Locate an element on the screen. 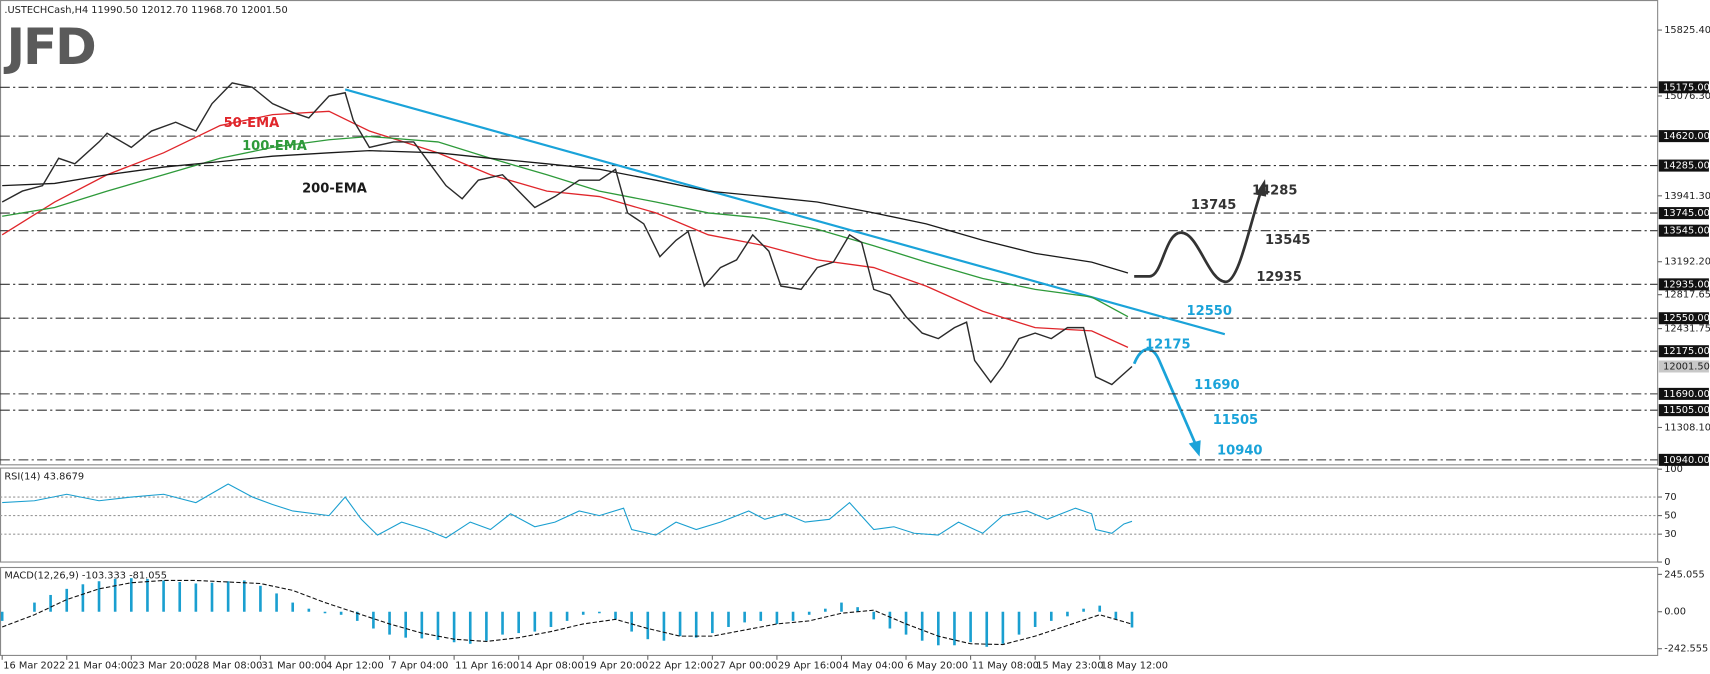 The width and height of the screenshot is (1710, 674). x-tick-label: 21 Mar 04:00 is located at coordinates (100, 665).